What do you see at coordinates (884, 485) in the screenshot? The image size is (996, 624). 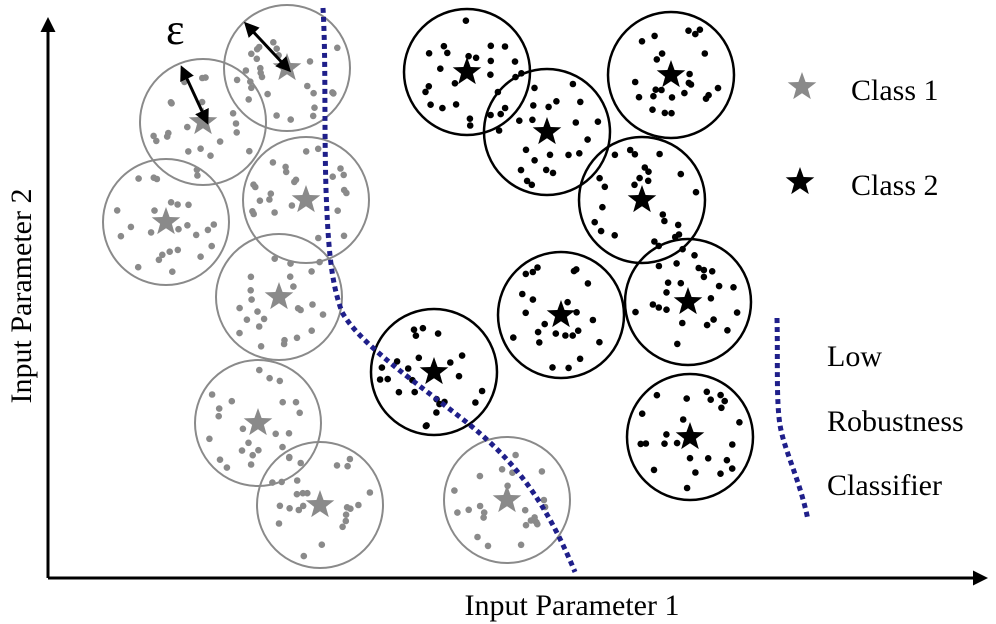 I see `legend-boundary-line3: Classifier` at bounding box center [884, 485].